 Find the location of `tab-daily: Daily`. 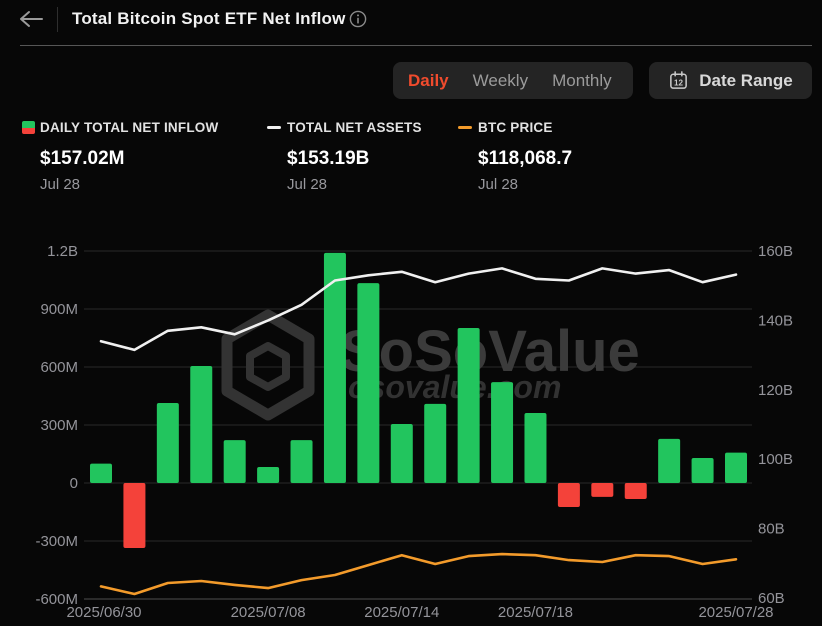

tab-daily: Daily is located at coordinates (428, 80).